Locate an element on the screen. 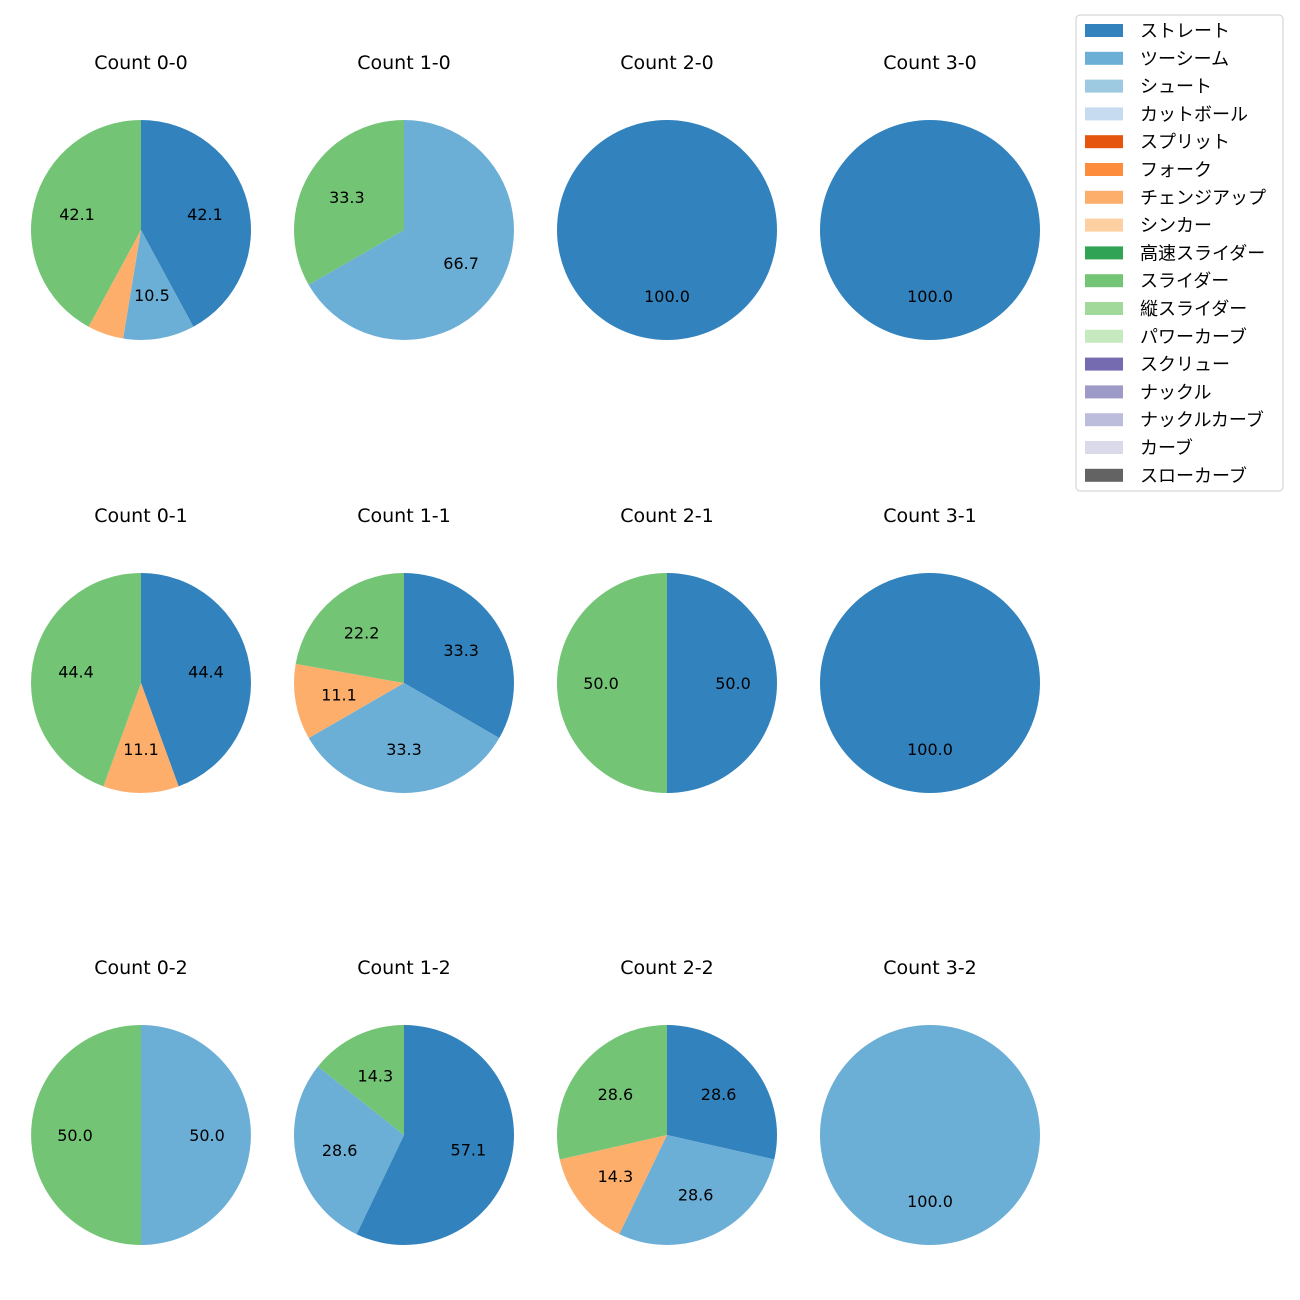 This screenshot has width=1300, height=1300. slice-label: 11.1 is located at coordinates (141, 749).